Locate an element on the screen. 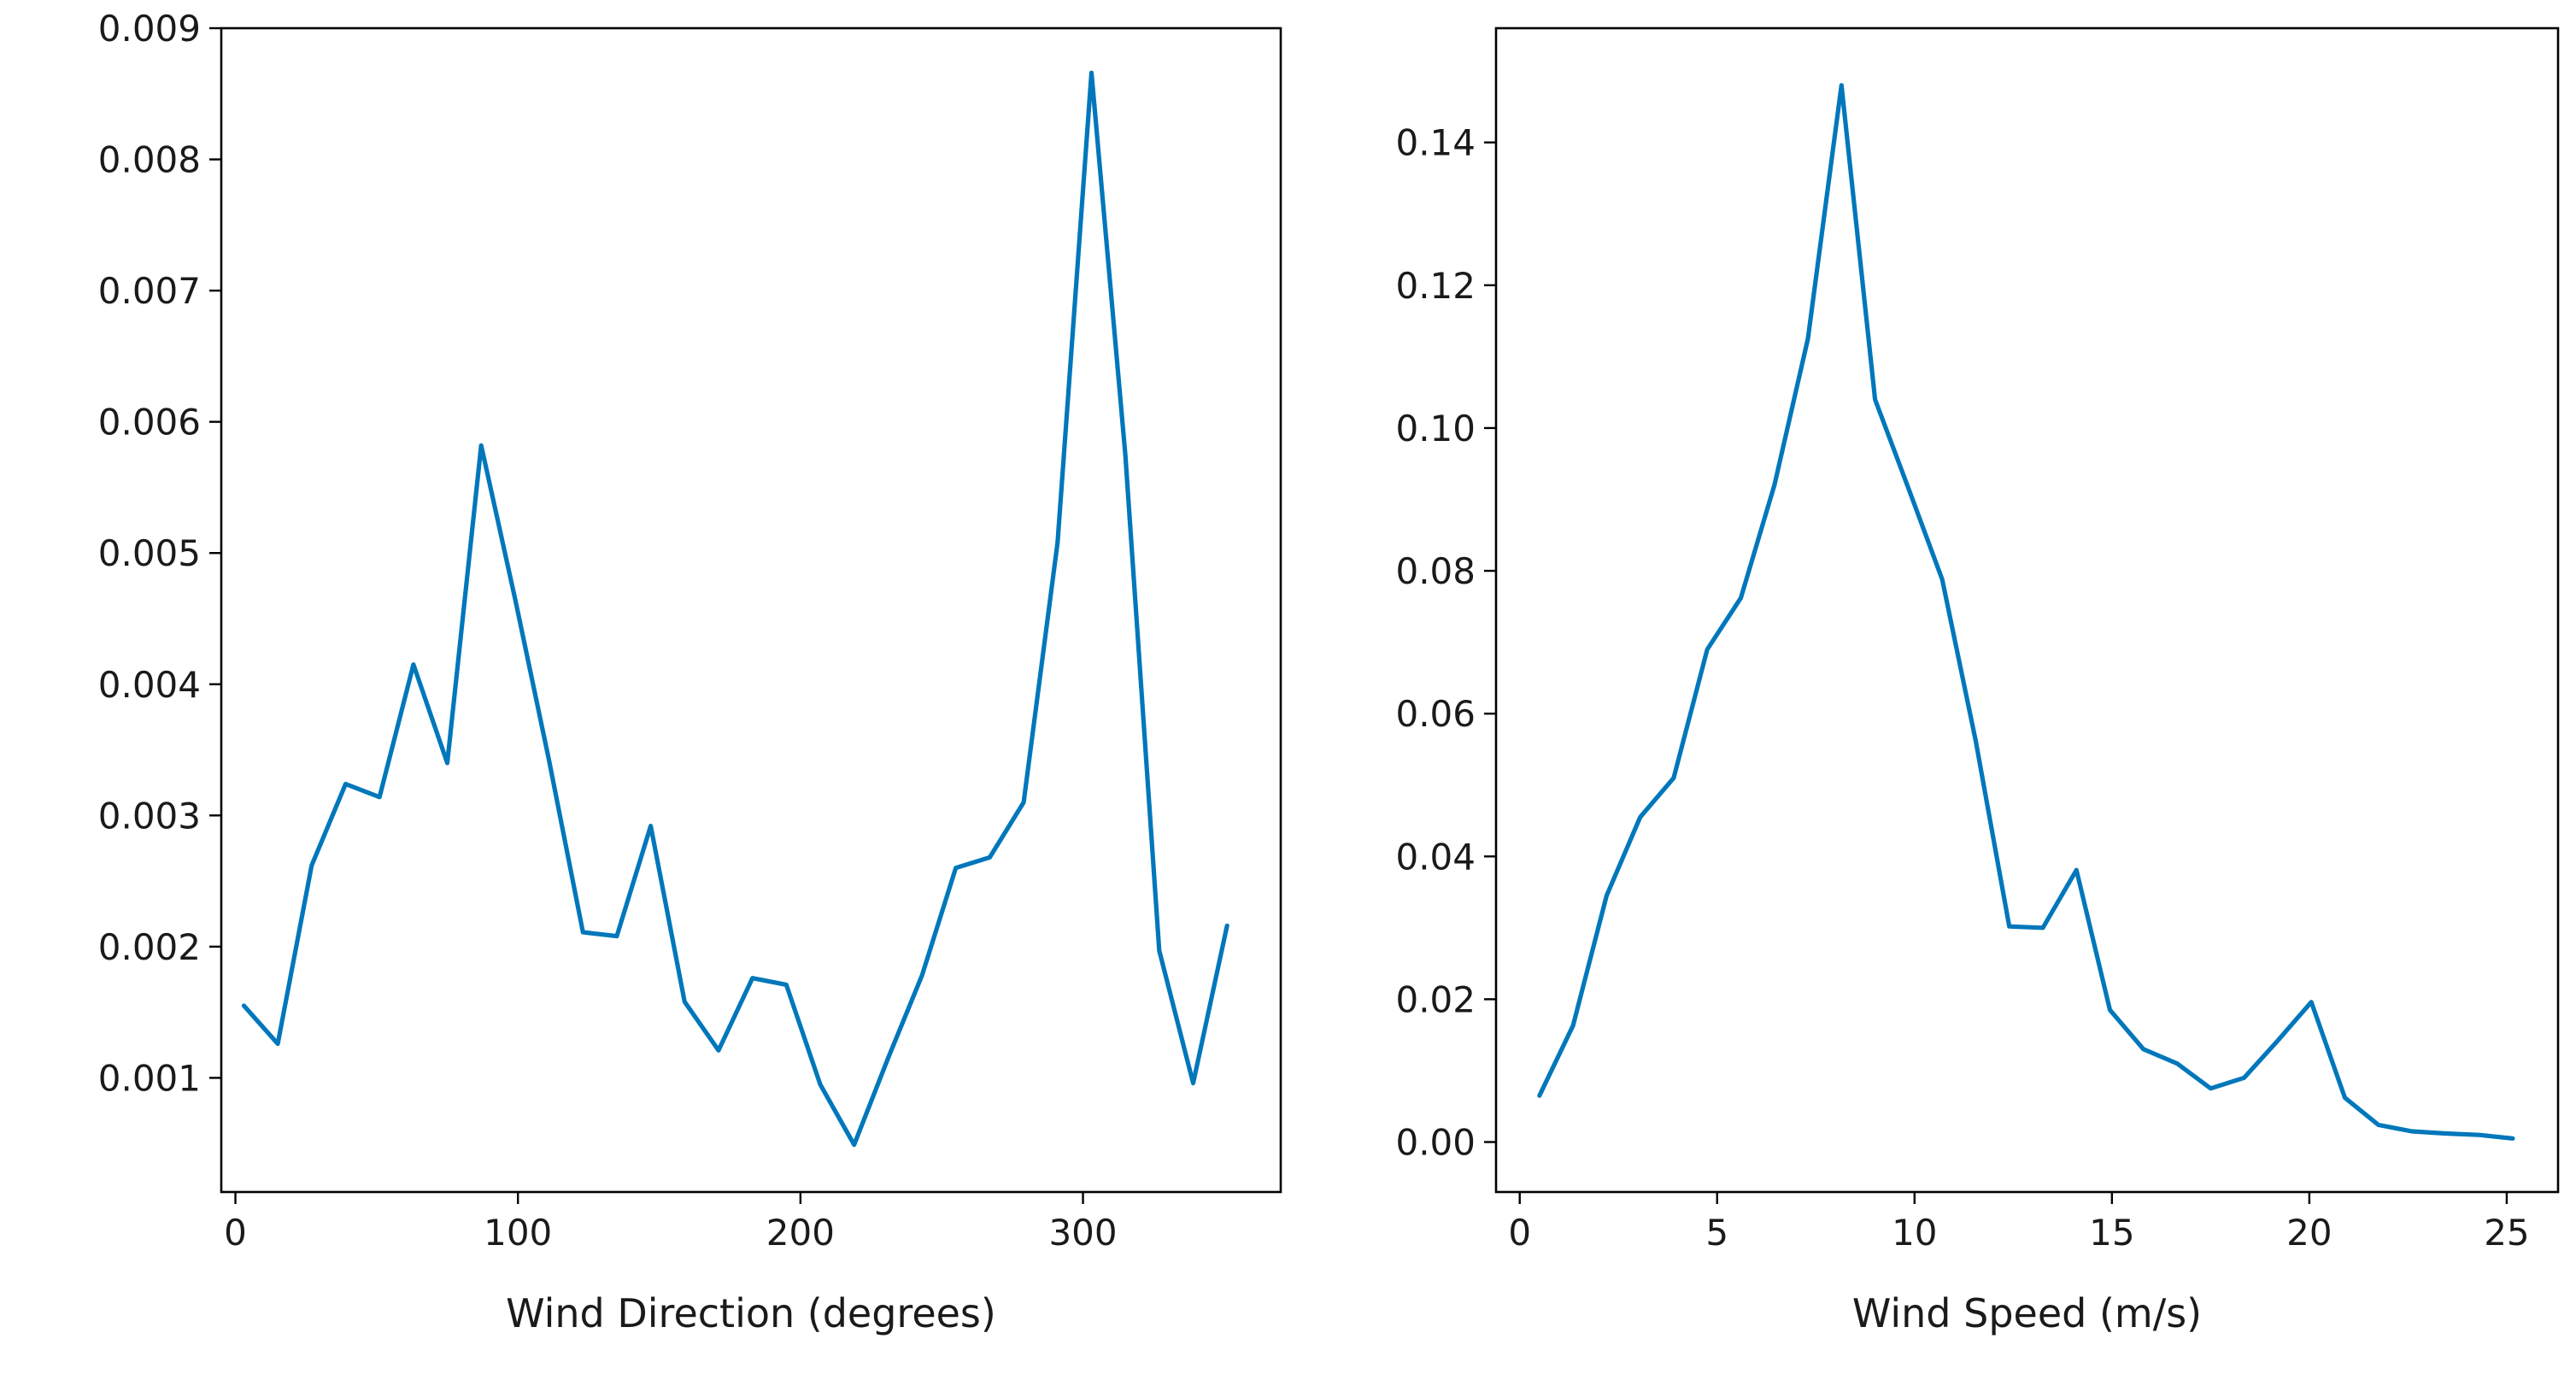  x-tick-label: 100 is located at coordinates (518, 1233).